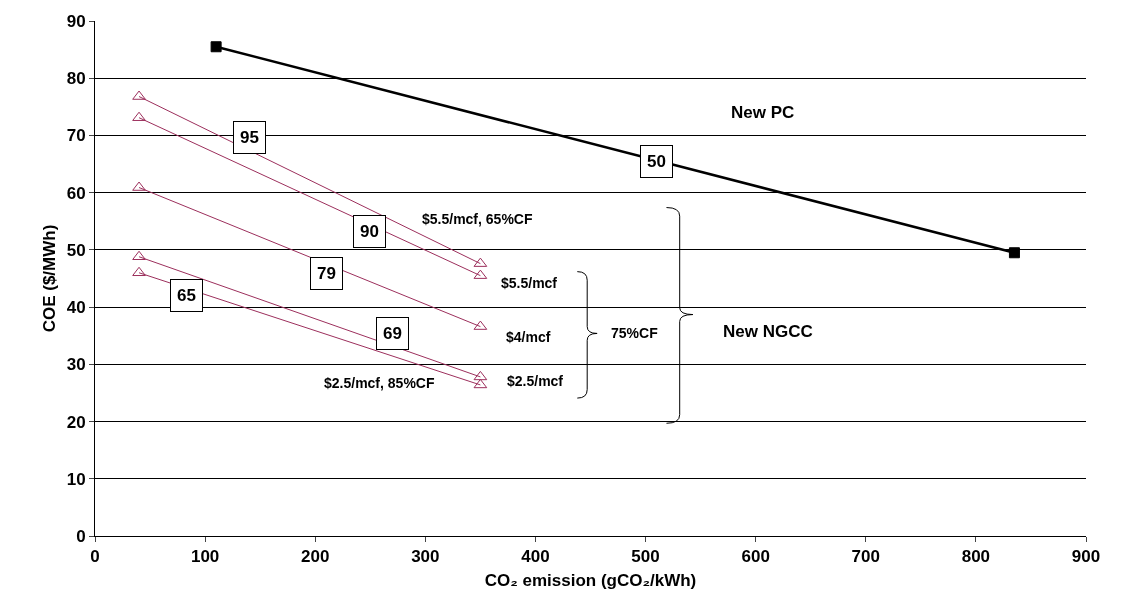 The width and height of the screenshot is (1141, 611). What do you see at coordinates (379, 383) in the screenshot?
I see `annotation: $2.5/mcf, 85%CF` at bounding box center [379, 383].